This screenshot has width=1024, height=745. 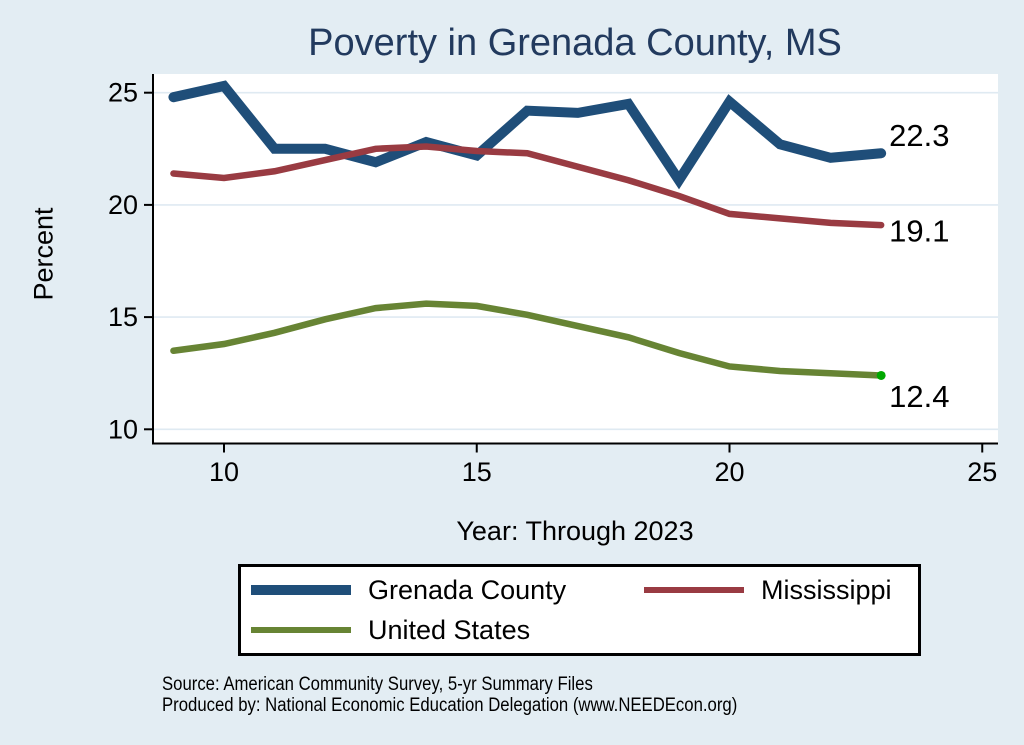 I want to click on series-end-dot, so click(x=881, y=375).